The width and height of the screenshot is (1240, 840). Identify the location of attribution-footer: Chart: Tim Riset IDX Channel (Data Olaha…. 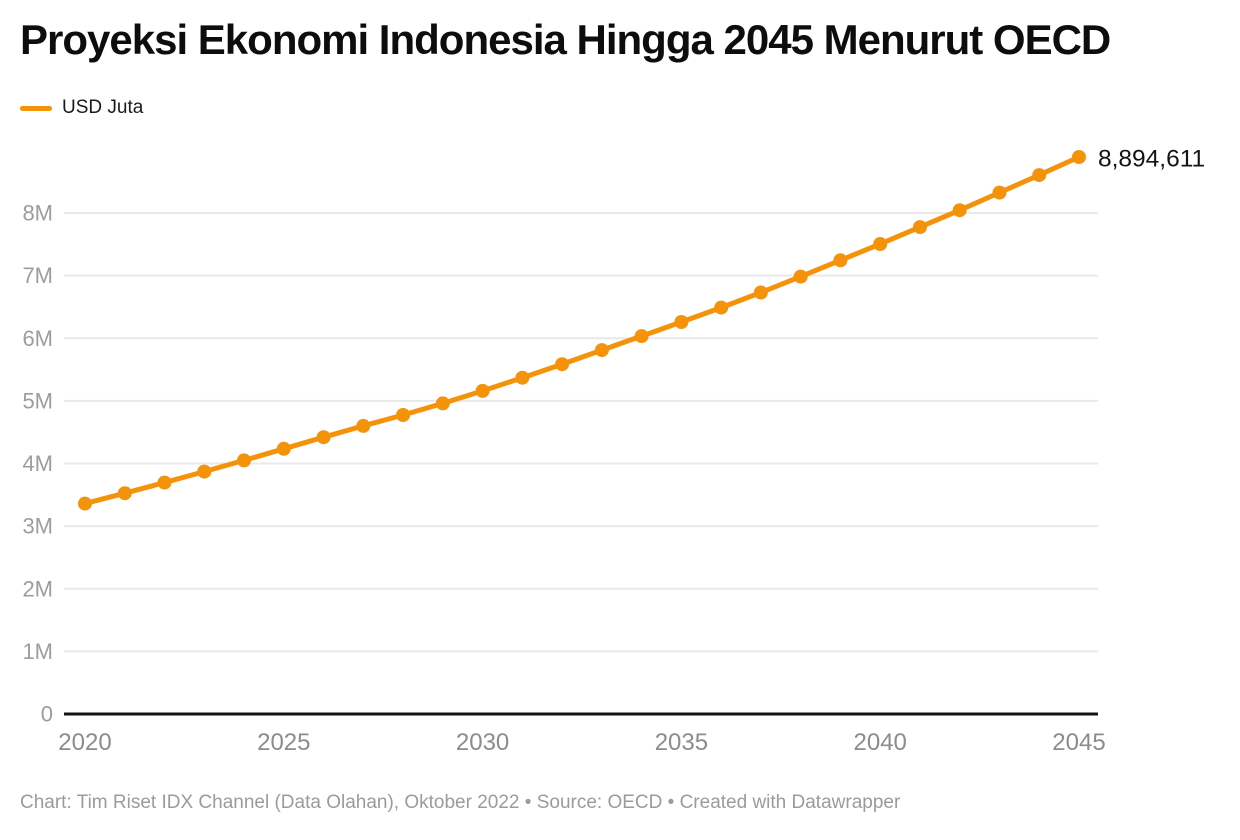
(460, 802).